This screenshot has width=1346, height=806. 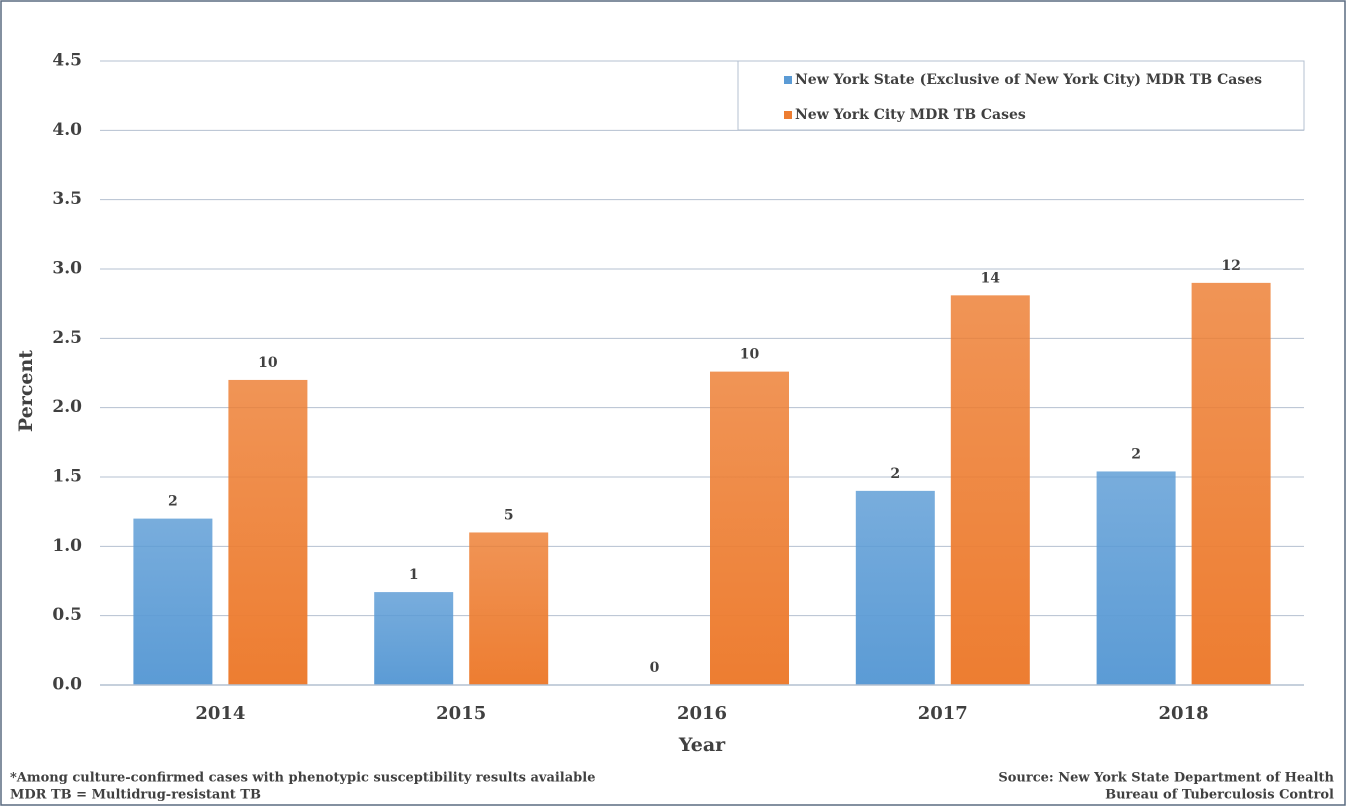 What do you see at coordinates (509, 515) in the screenshot?
I see `data-label: 5` at bounding box center [509, 515].